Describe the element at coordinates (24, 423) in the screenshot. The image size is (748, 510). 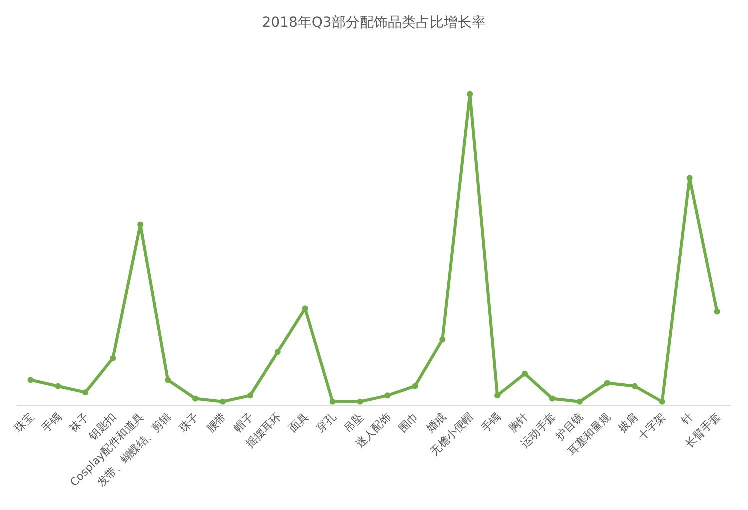
I see `x-tick-label: 珠宝` at that location.